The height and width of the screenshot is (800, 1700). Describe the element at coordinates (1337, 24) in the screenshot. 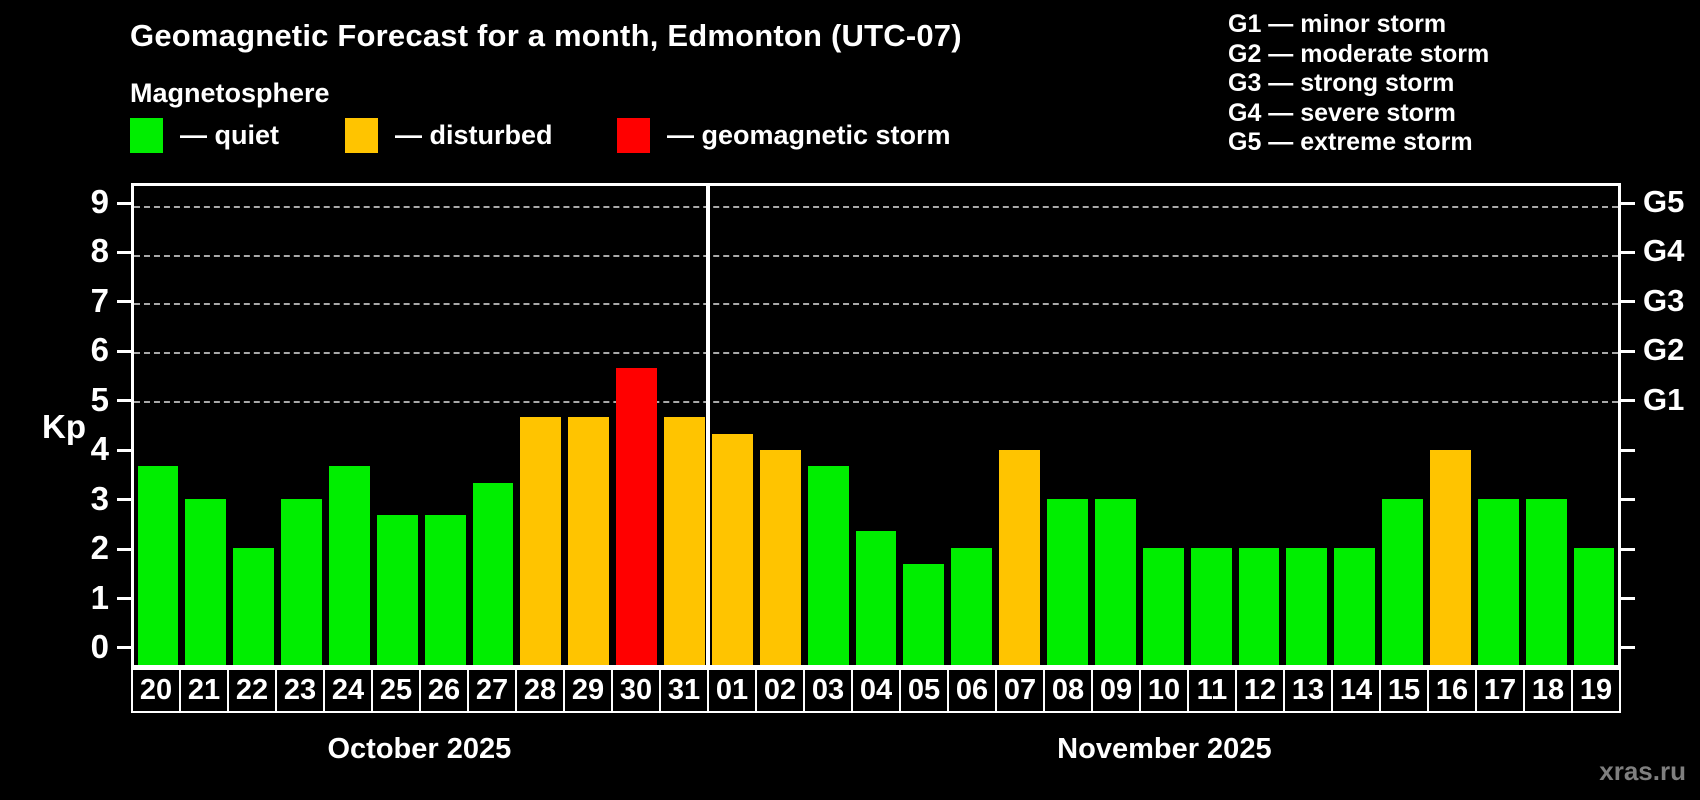

I see `g-legend-line-1: G1 — minor storm` at that location.